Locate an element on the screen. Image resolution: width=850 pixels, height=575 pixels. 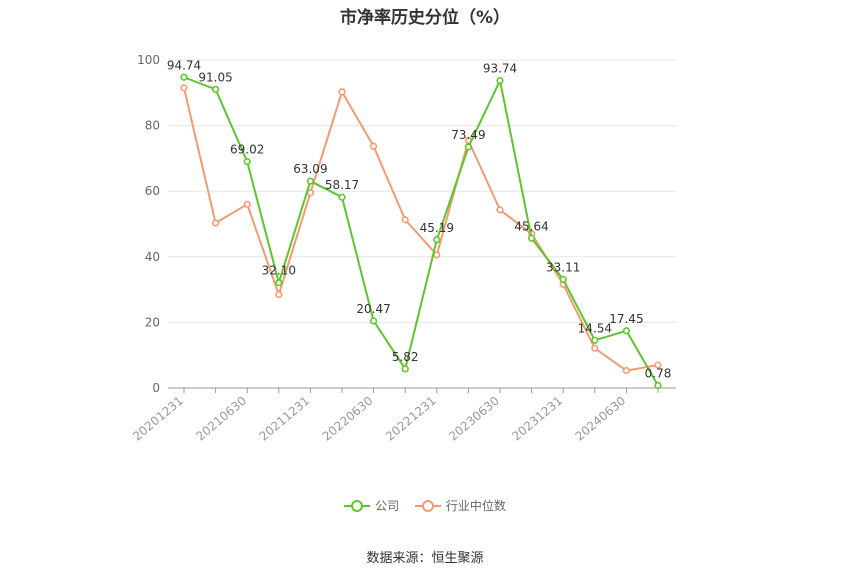
chart-title: 市净率历史分位（%） is located at coordinates (425, 18).